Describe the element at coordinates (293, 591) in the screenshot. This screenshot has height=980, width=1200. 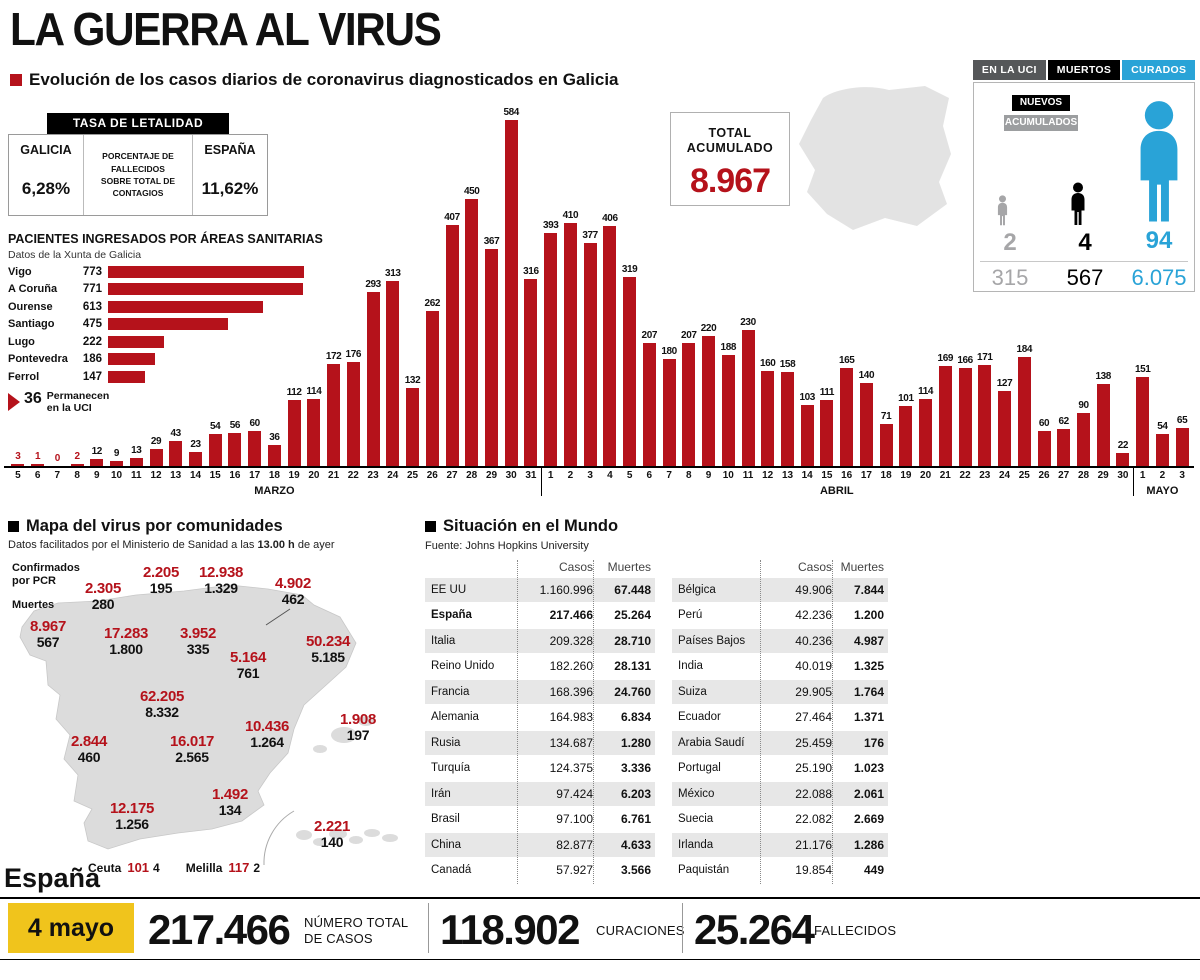
I see `region-label-navarra: 4.902 462` at that location.